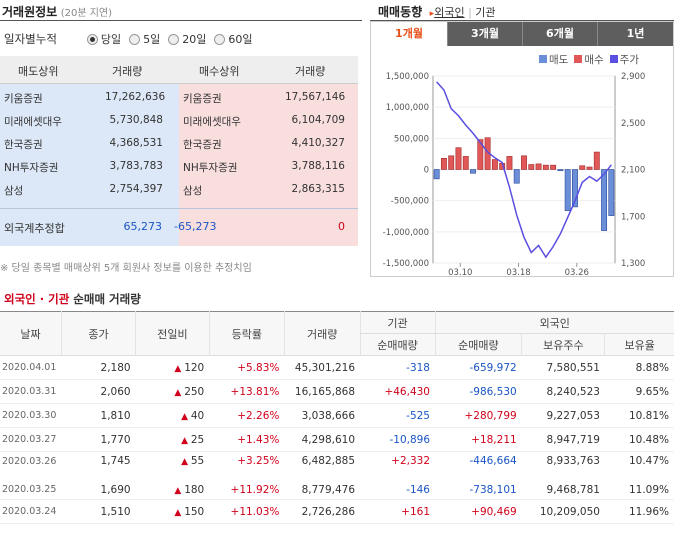 The image size is (682, 541). What do you see at coordinates (485, 12) in the screenshot?
I see `link-institution: 기관` at bounding box center [485, 12].